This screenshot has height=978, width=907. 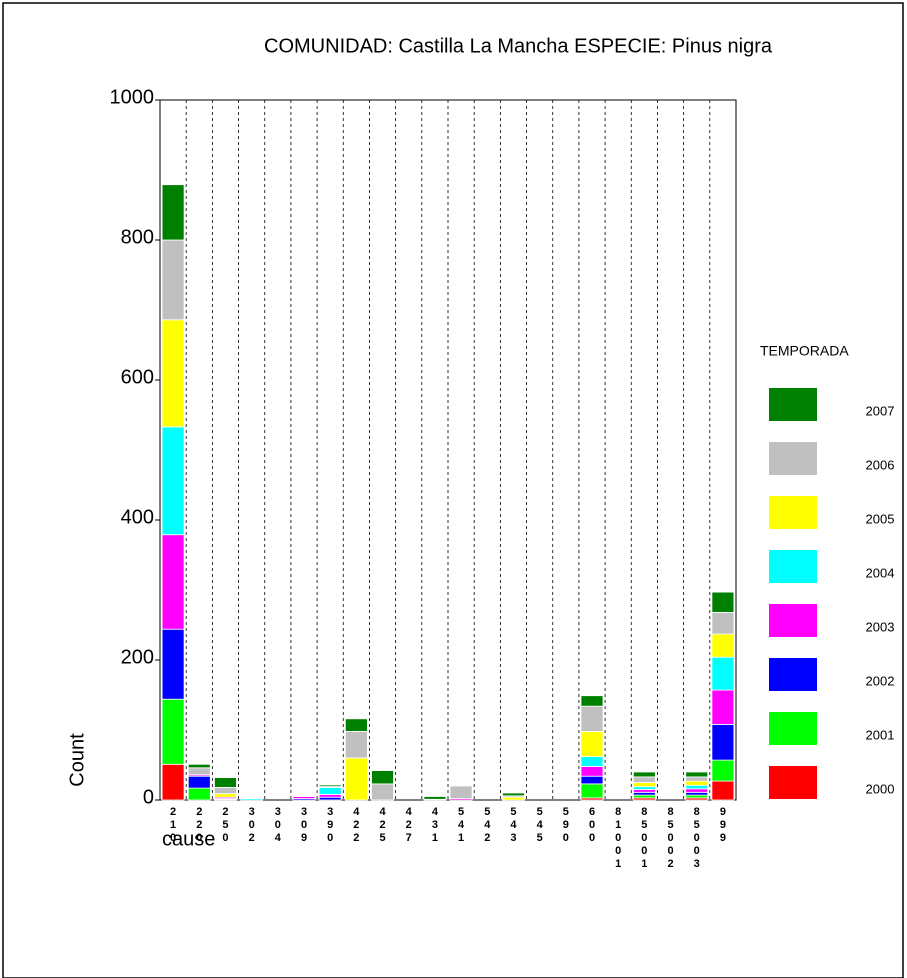 I want to click on legend-label: 2005, so click(x=880, y=518).